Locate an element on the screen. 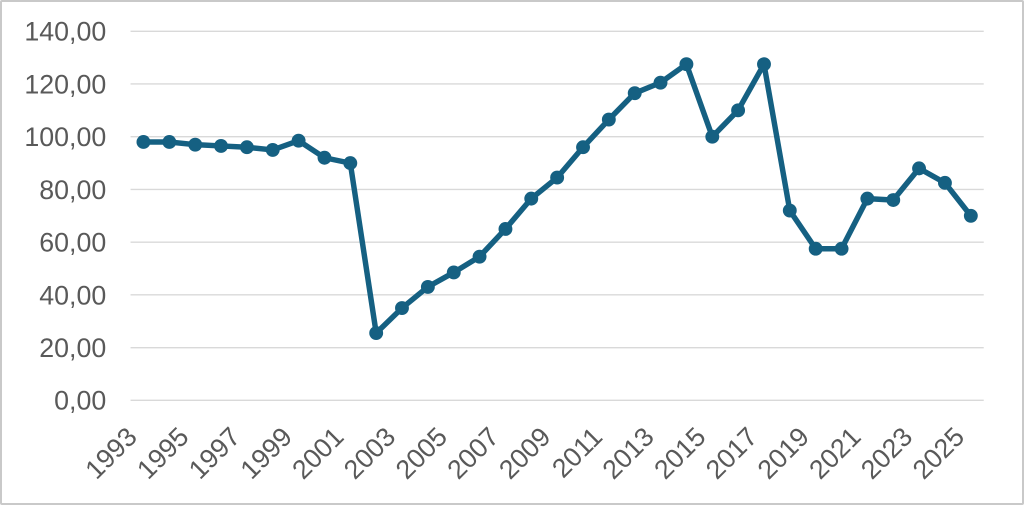 The image size is (1024, 505). x-tick-label: 2005 is located at coordinates (421, 453).